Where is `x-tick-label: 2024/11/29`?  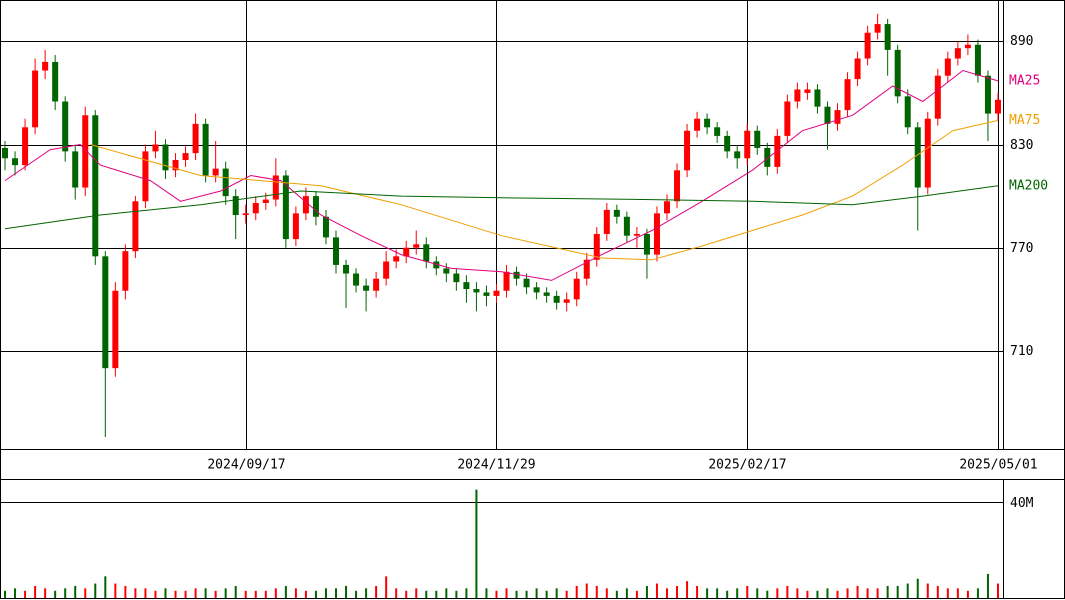 x-tick-label: 2024/11/29 is located at coordinates (496, 465).